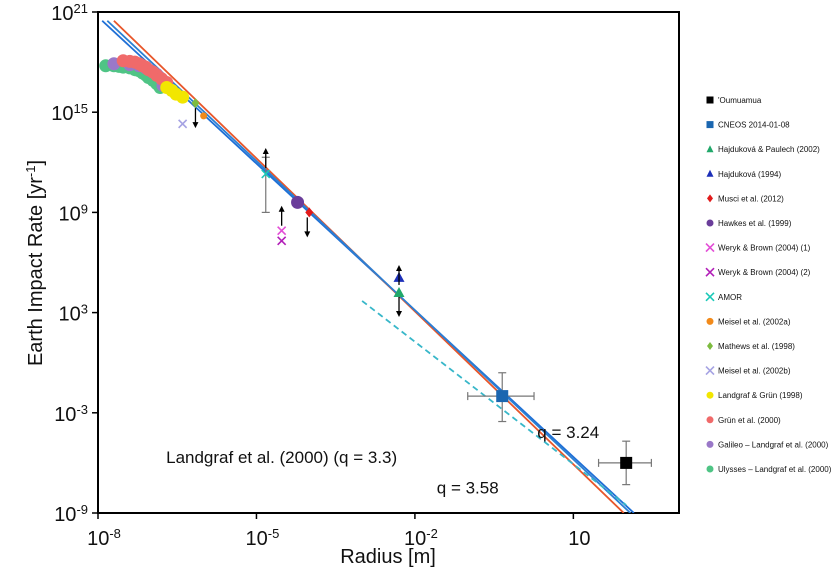 Image resolution: width=831 pixels, height=587 pixels. Describe the element at coordinates (82, 509) in the screenshot. I see `y-tick-label-exp: -9` at that location.